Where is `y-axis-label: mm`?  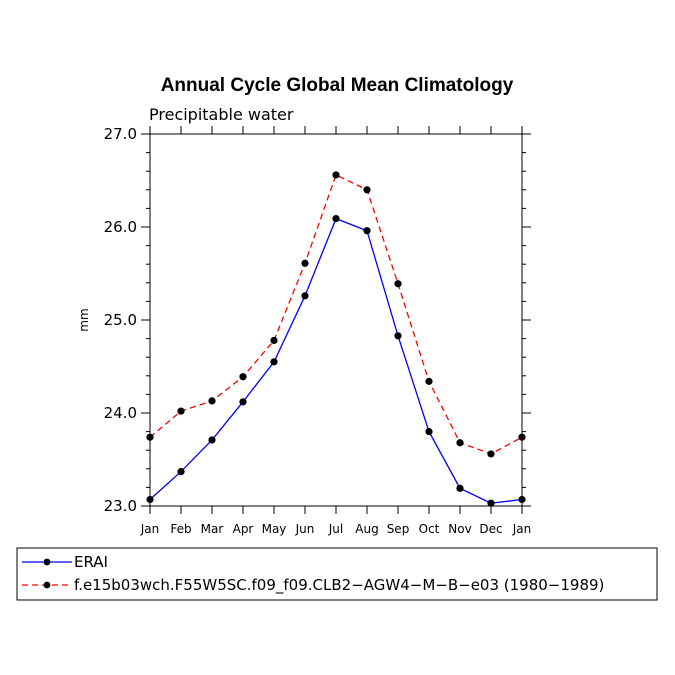 y-axis-label: mm is located at coordinates (84, 319).